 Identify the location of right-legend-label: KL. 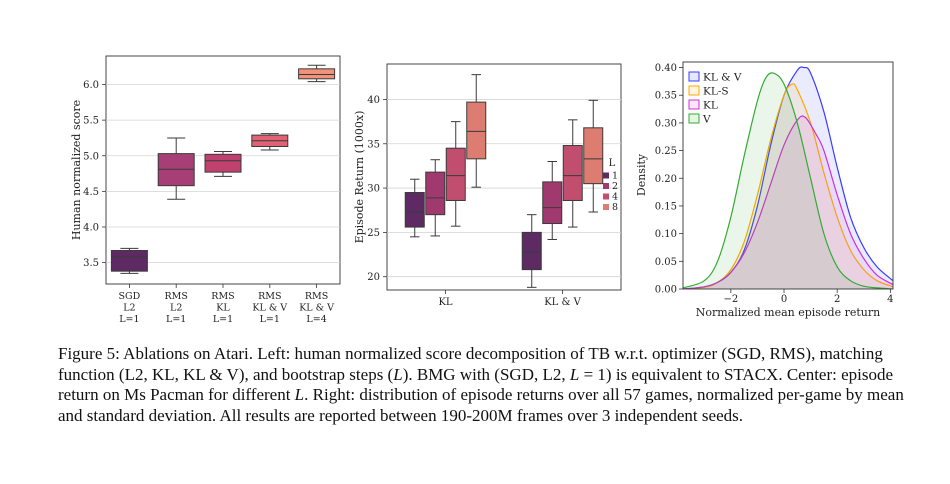
(710, 106).